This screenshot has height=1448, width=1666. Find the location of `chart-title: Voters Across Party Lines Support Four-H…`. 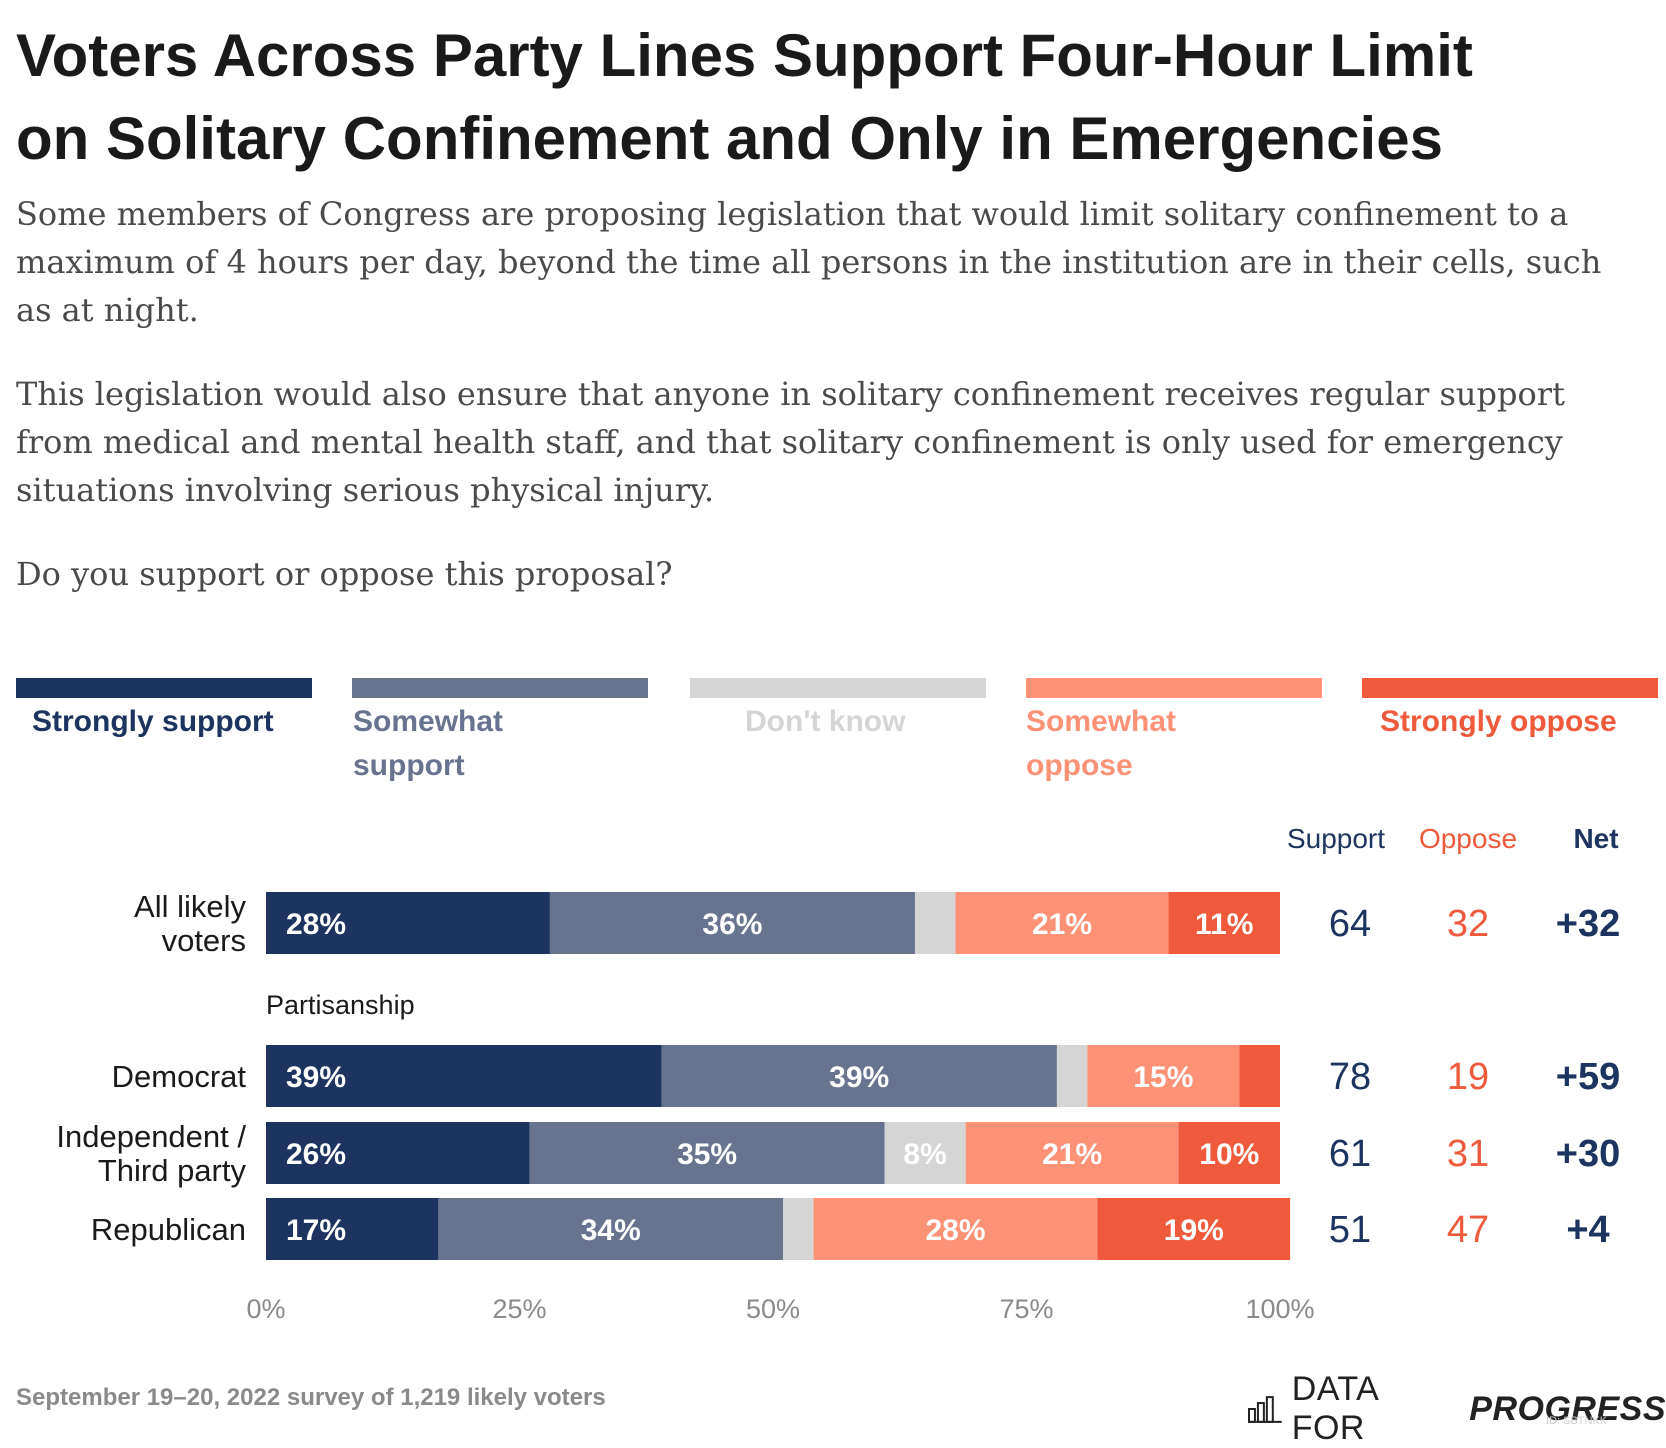

chart-title: Voters Across Party Lines Support Four-H… is located at coordinates (826, 97).